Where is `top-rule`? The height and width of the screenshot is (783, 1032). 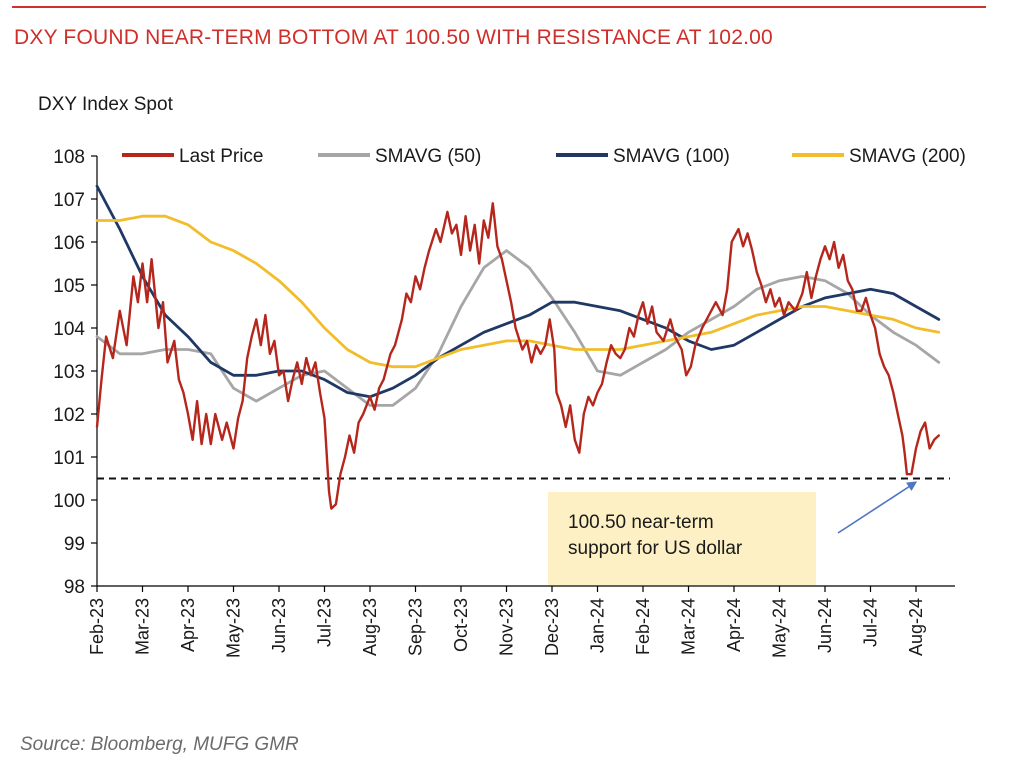 top-rule is located at coordinates (499, 7).